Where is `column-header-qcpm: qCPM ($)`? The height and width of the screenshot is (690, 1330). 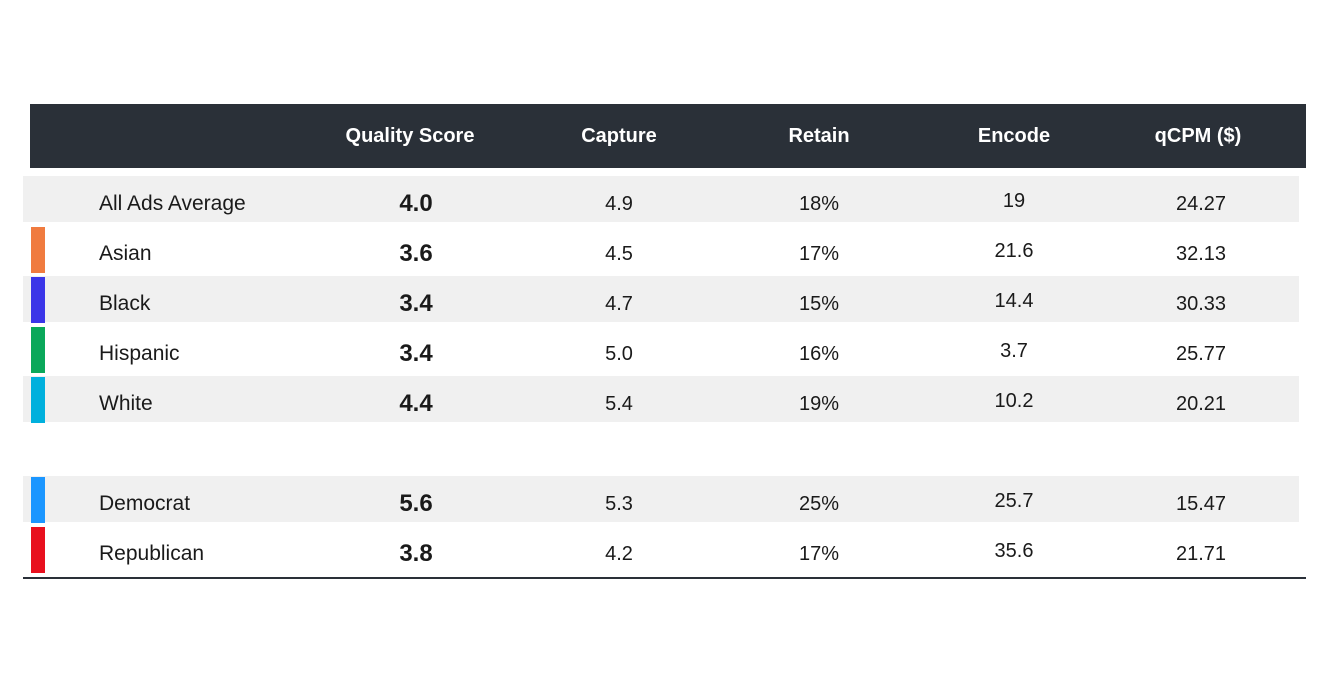 column-header-qcpm: qCPM ($) is located at coordinates (1198, 136).